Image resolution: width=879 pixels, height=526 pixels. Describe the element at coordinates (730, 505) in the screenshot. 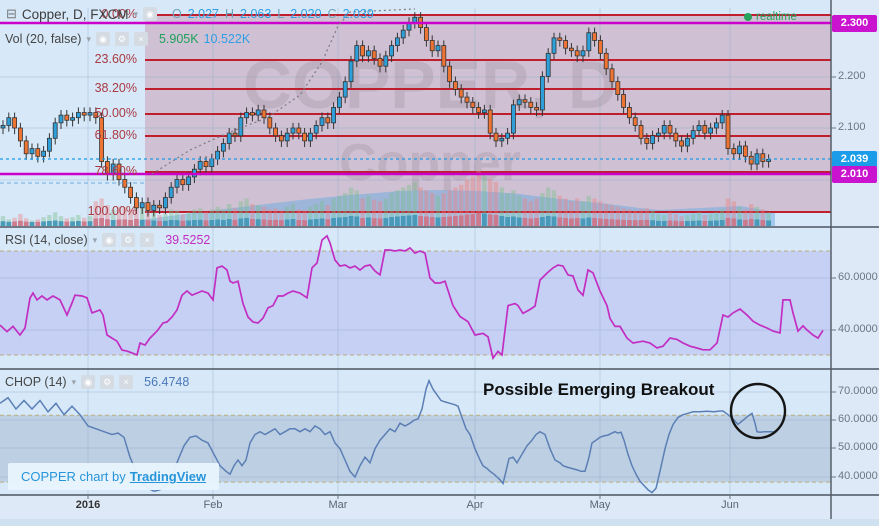

I see `time-axis-label: Jun` at that location.